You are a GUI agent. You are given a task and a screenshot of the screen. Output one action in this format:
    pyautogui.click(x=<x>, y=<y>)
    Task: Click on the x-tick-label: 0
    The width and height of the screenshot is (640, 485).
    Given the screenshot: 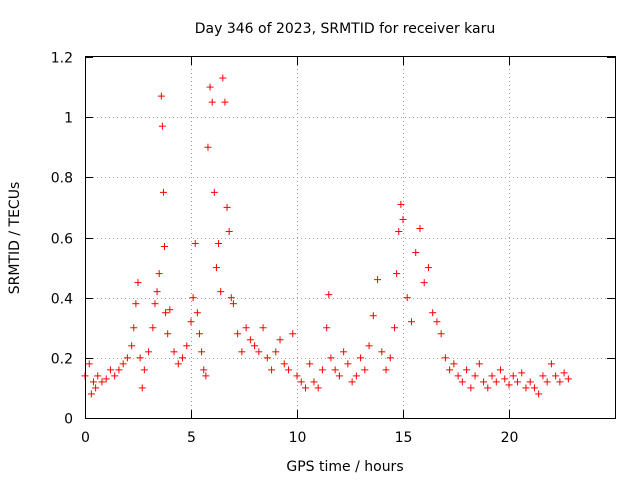 What is the action you would take?
    pyautogui.click(x=85, y=438)
    